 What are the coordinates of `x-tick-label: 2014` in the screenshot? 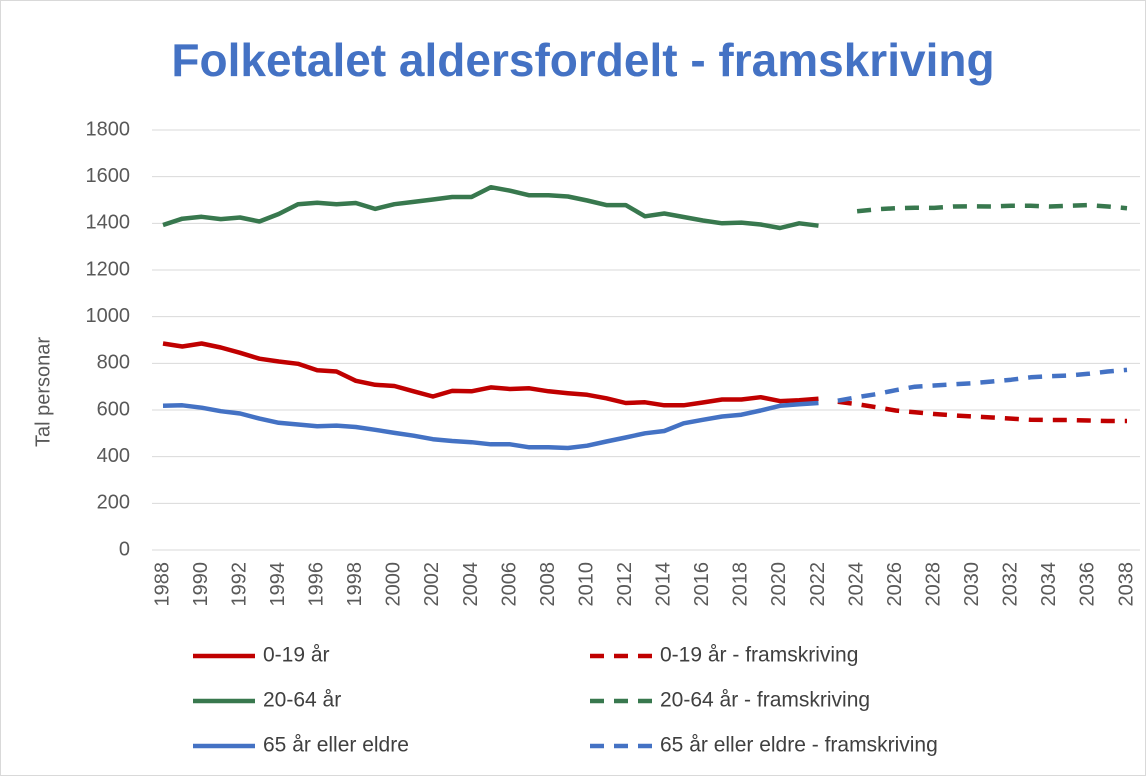 It's located at (664, 584).